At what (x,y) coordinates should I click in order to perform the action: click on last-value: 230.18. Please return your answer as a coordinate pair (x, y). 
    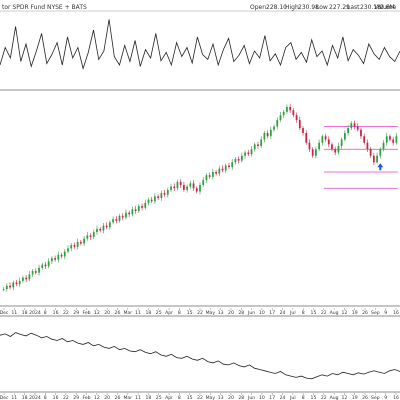
    Looking at the image, I should click on (370, 7).